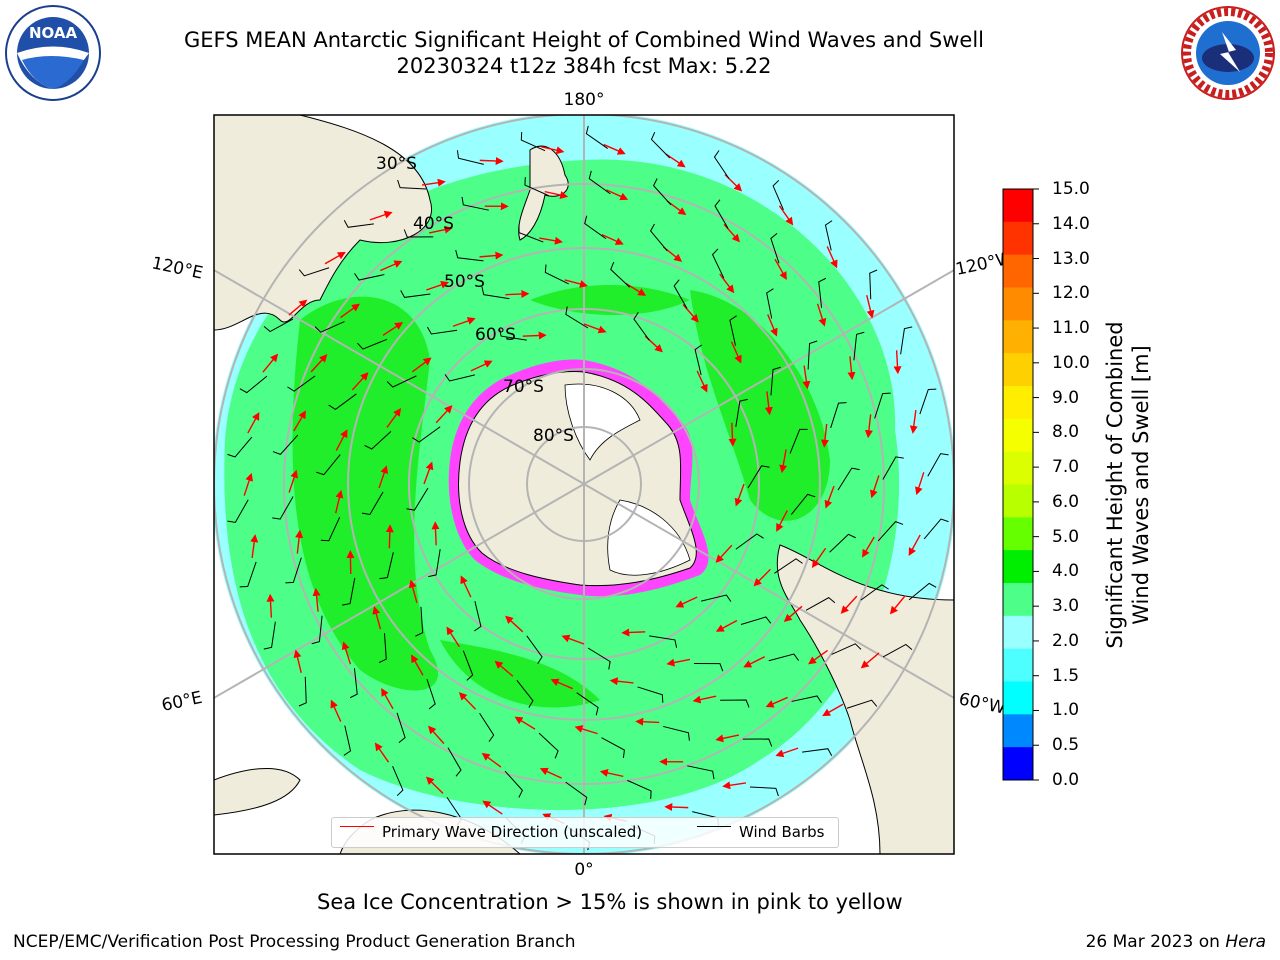  I want to click on colorbar, so click(1020, 484).